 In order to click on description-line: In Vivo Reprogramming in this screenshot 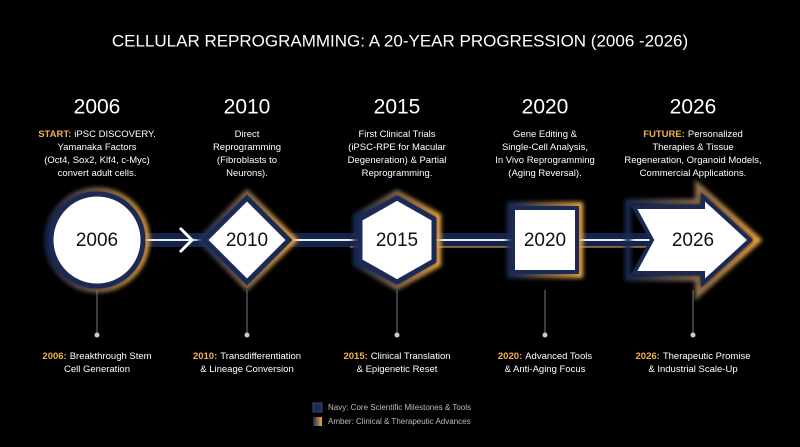, I will do `click(545, 160)`.